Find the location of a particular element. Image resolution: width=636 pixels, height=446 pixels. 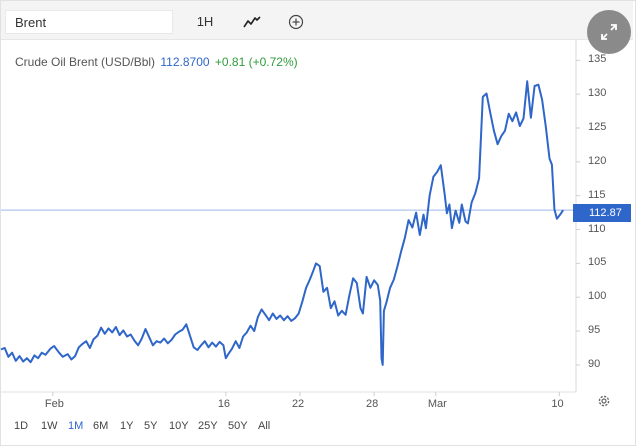

range-button-25y: 25Y is located at coordinates (208, 426).